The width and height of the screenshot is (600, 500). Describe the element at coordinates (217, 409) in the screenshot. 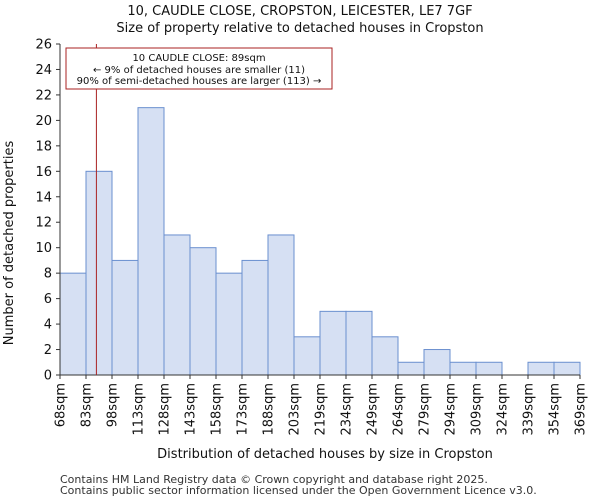

I see `x-tick-label: 158sqm` at that location.